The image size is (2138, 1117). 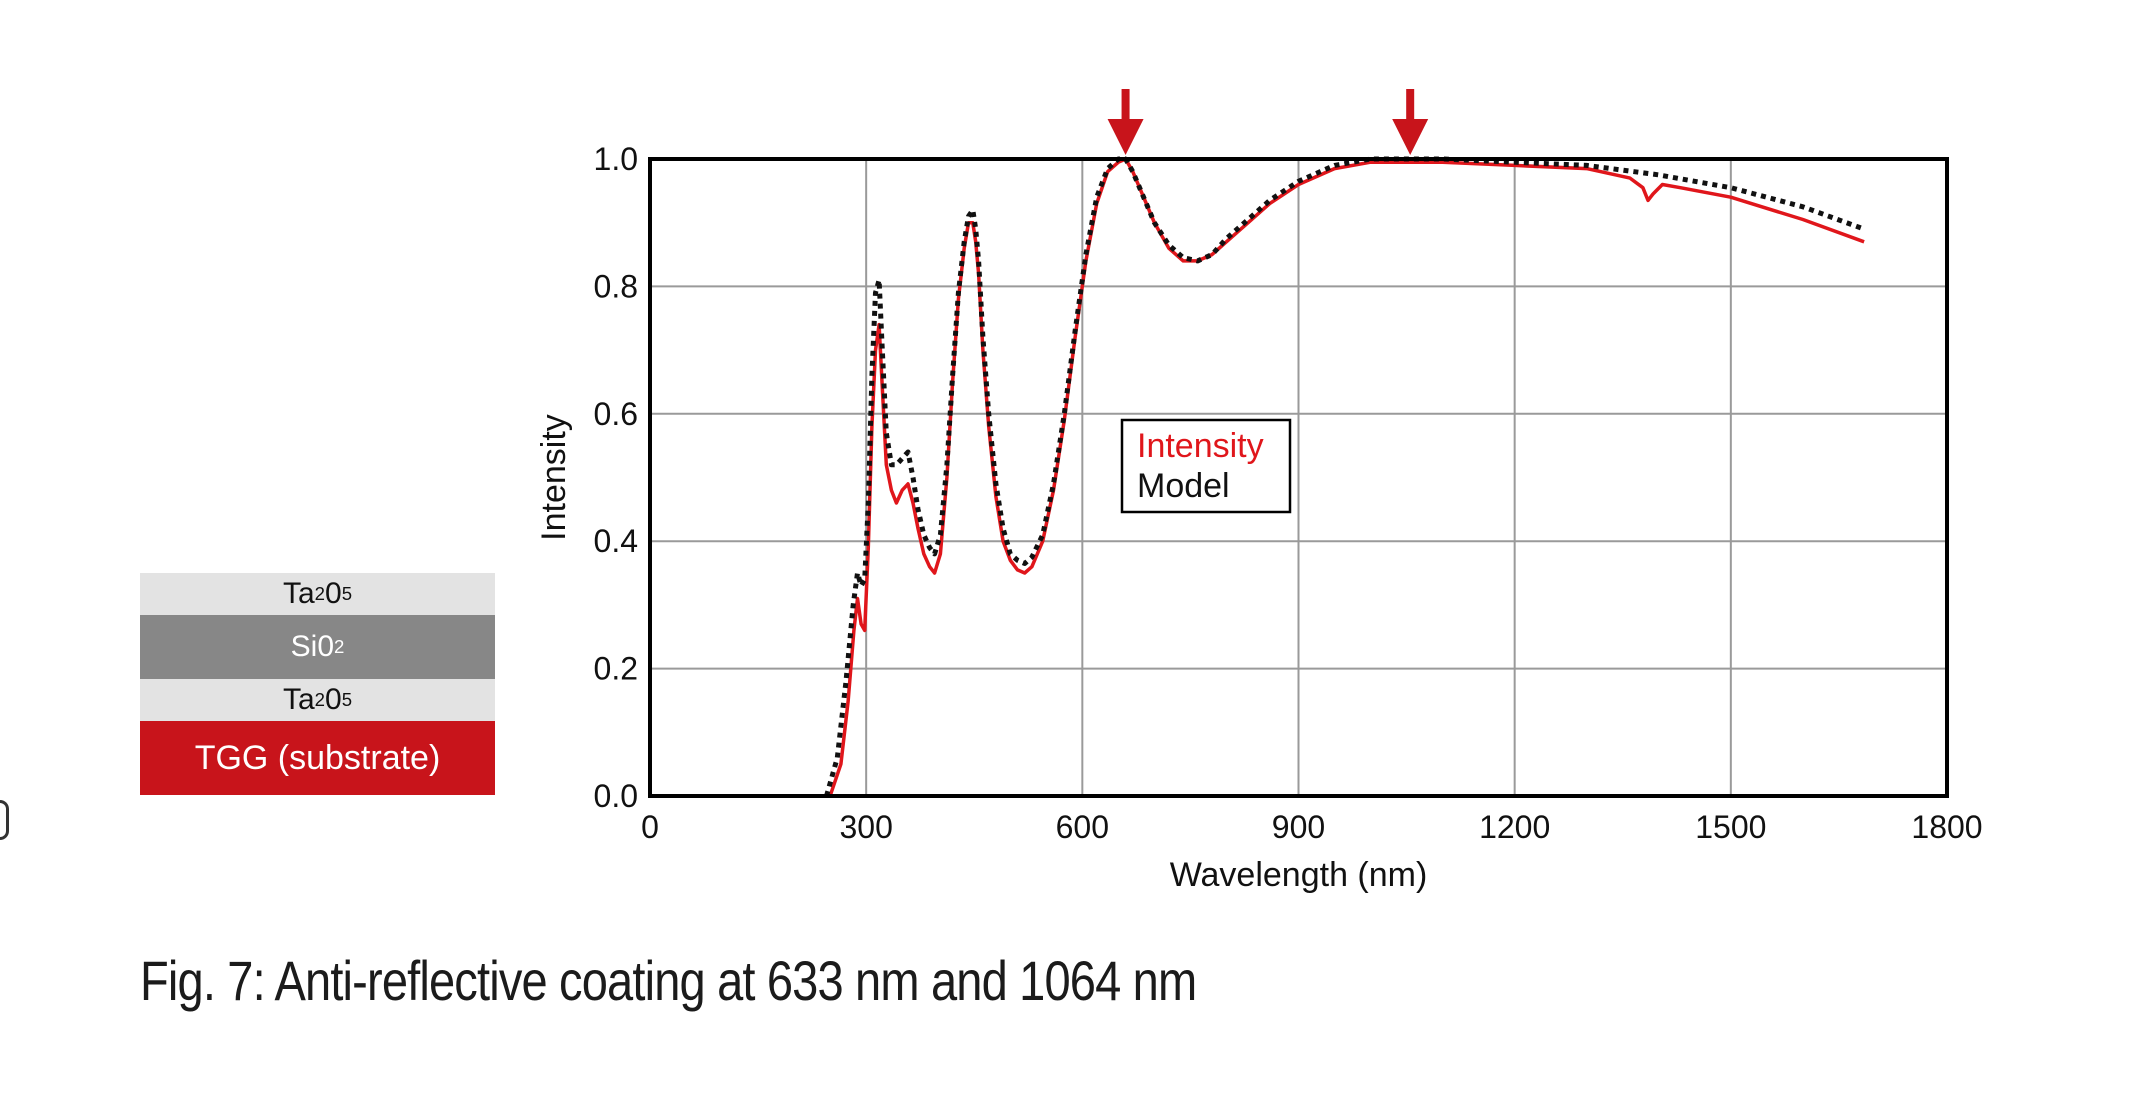 I want to click on layer-0: Ta 2 0 5, so click(x=317, y=594).